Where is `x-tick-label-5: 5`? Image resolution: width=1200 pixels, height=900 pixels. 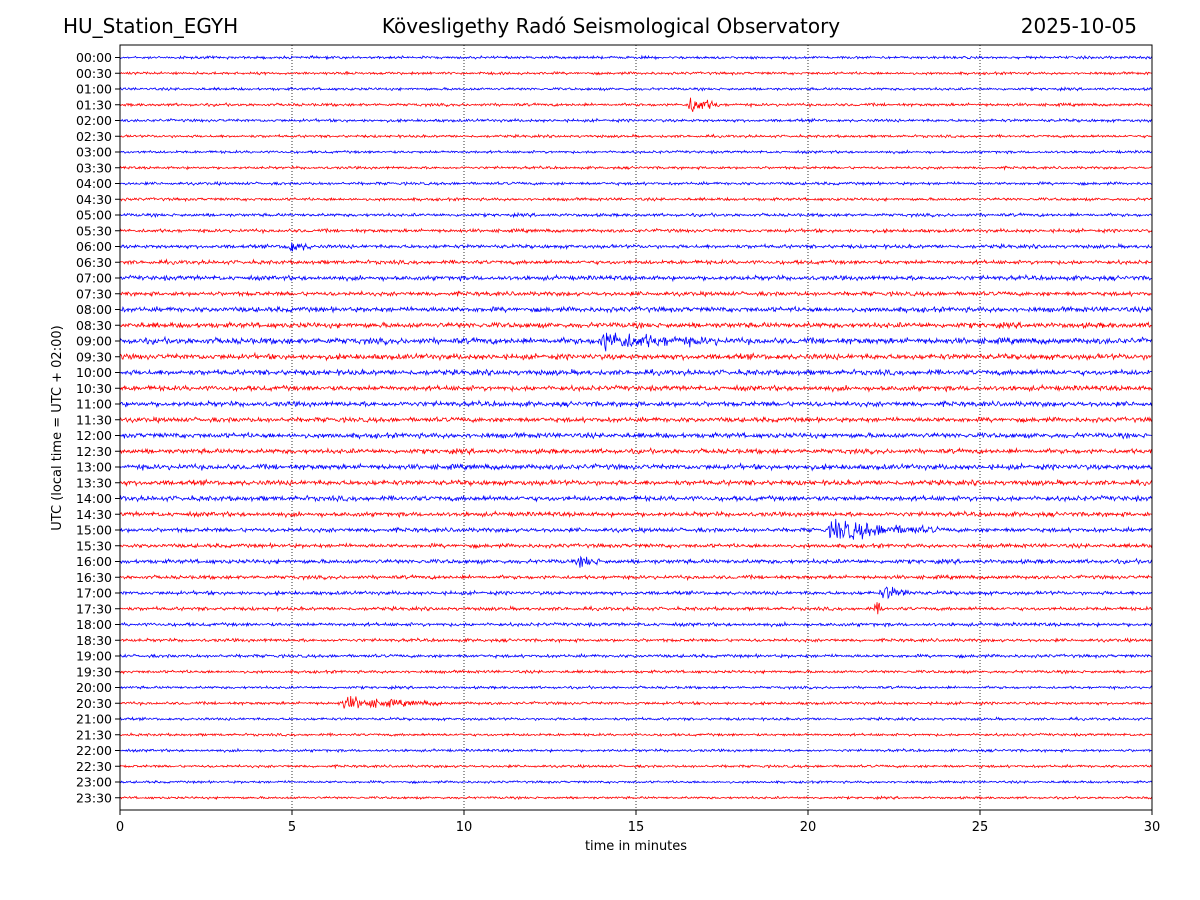 x-tick-label-5: 5 is located at coordinates (292, 827).